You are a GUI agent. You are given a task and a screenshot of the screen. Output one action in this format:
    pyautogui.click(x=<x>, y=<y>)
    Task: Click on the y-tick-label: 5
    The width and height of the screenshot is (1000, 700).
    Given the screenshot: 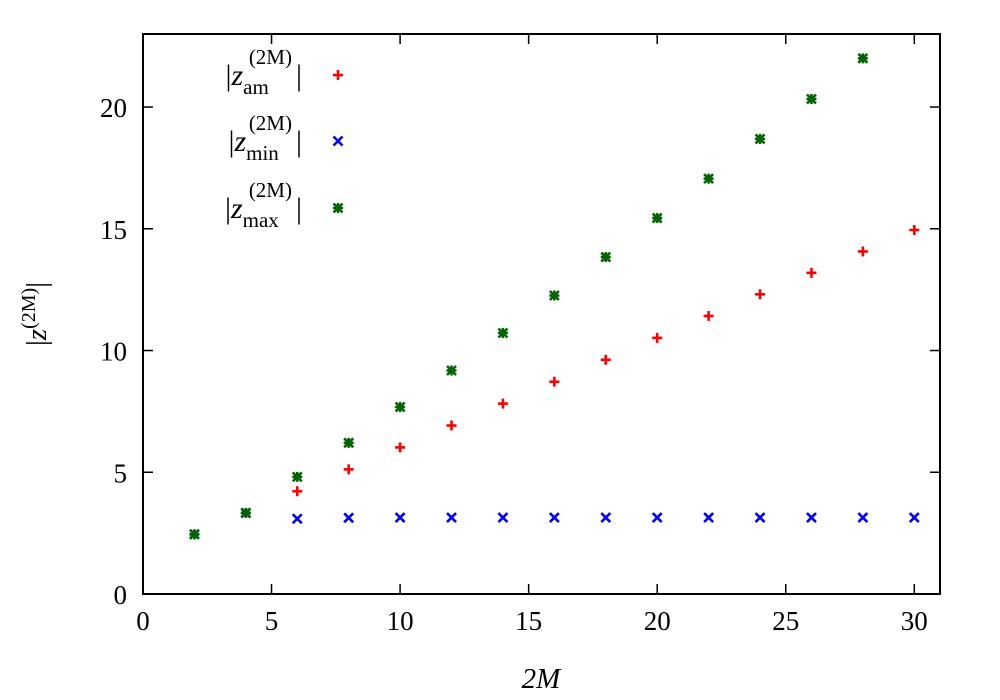 What is the action you would take?
    pyautogui.click(x=121, y=473)
    